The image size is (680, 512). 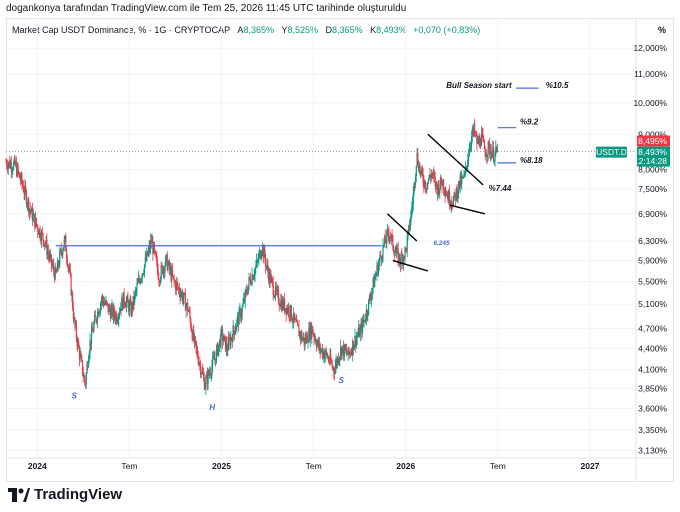 What do you see at coordinates (652, 189) in the screenshot?
I see `y-tick-label: 7,500%` at bounding box center [652, 189].